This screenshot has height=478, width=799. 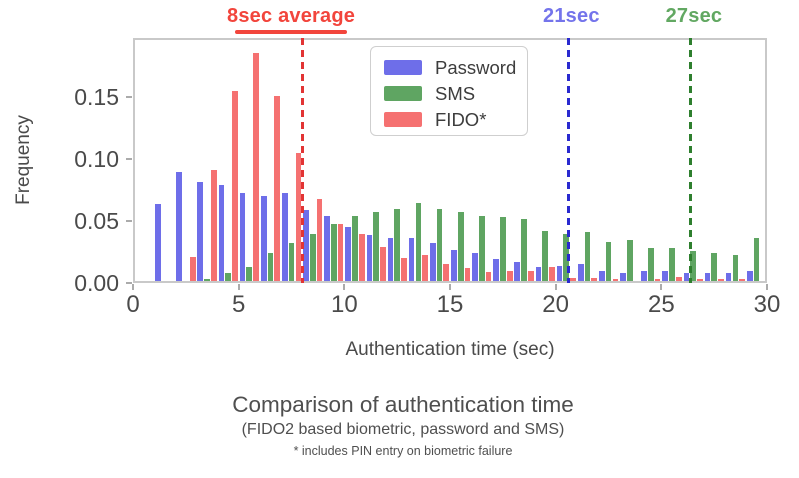 I want to click on bar-fido-8s, so click(x=319, y=240).